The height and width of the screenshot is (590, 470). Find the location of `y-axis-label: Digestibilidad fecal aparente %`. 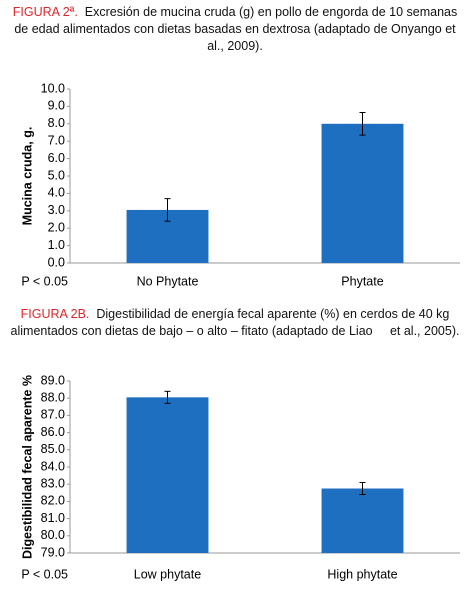

y-axis-label: Digestibilidad fecal aparente % is located at coordinates (27, 467).